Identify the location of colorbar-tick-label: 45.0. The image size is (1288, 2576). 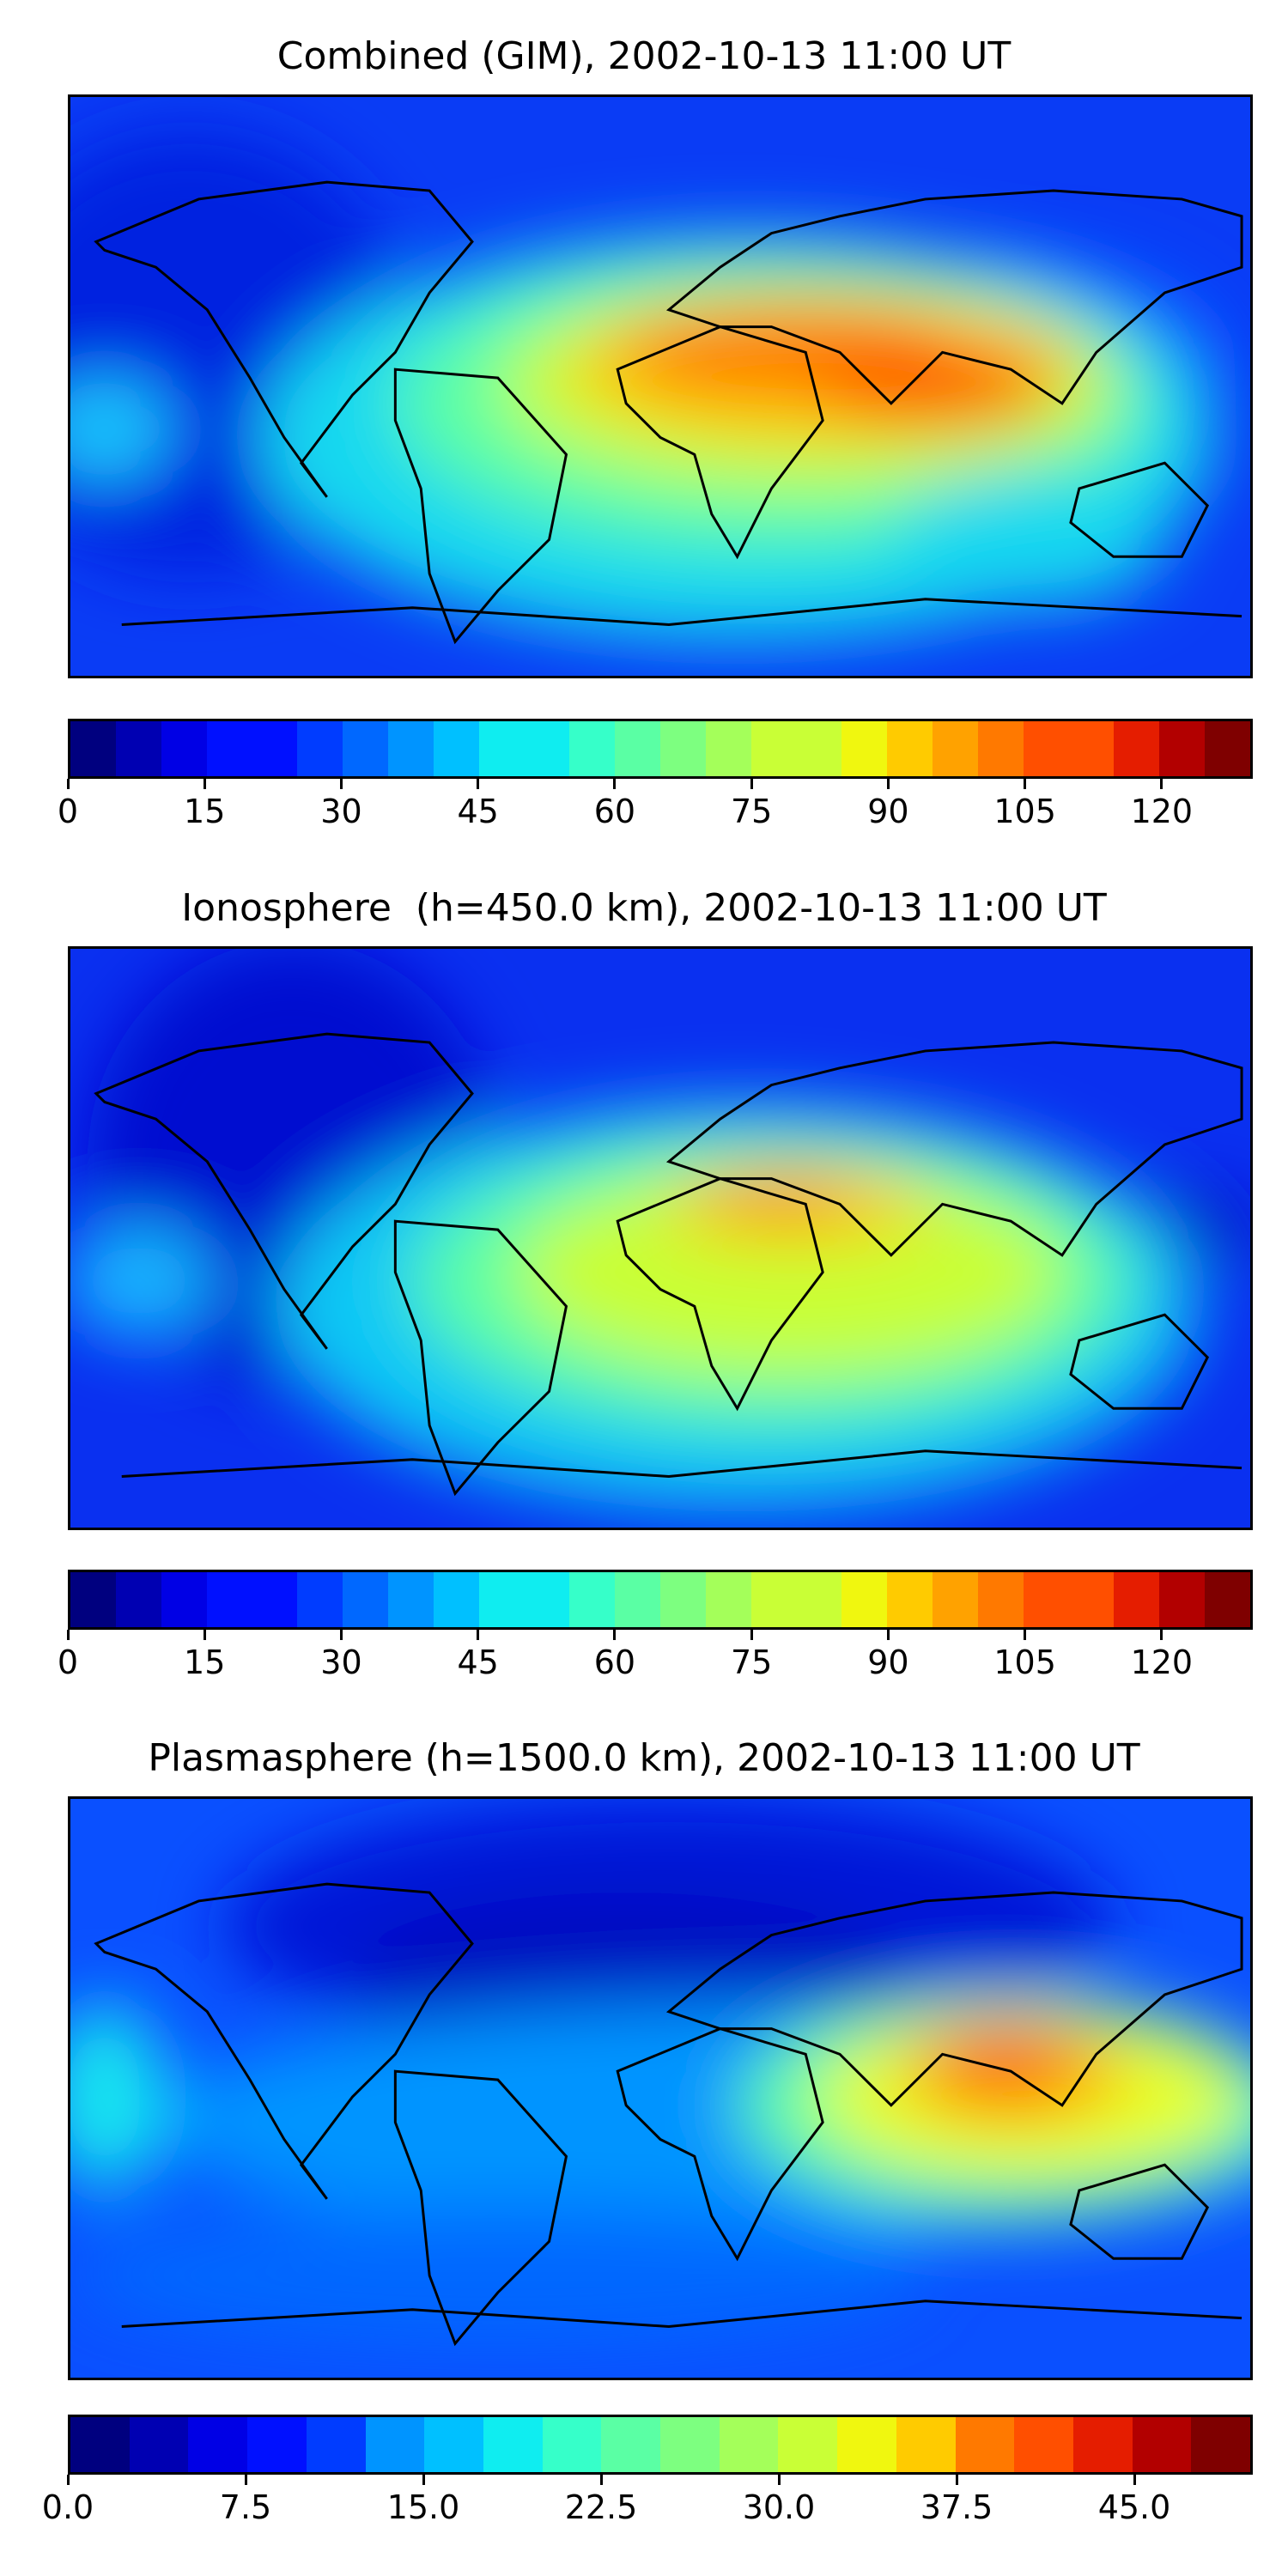
(1134, 2507).